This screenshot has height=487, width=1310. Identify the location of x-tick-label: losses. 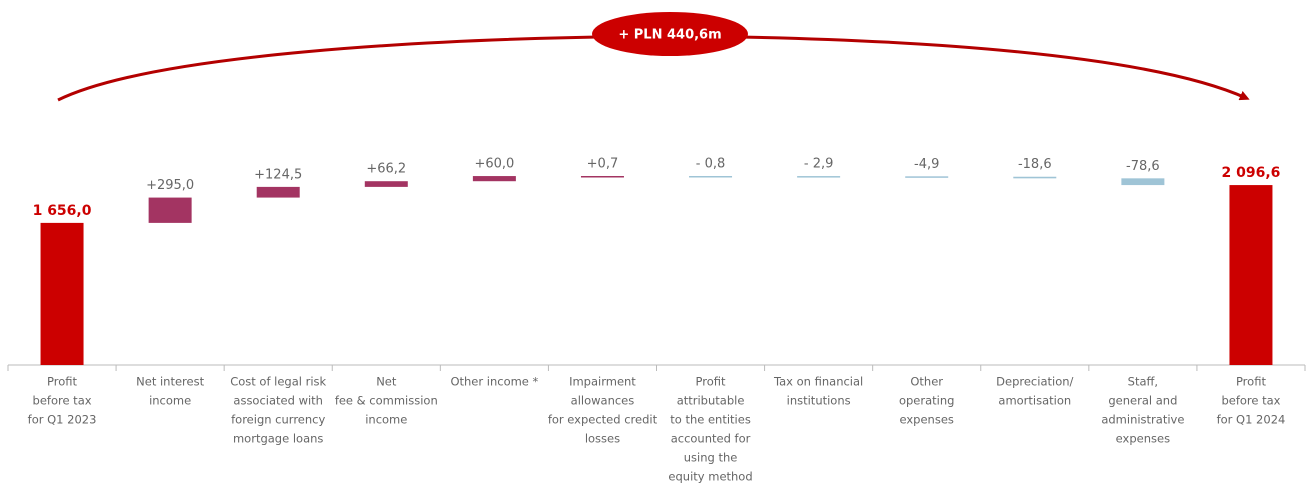
(602, 439).